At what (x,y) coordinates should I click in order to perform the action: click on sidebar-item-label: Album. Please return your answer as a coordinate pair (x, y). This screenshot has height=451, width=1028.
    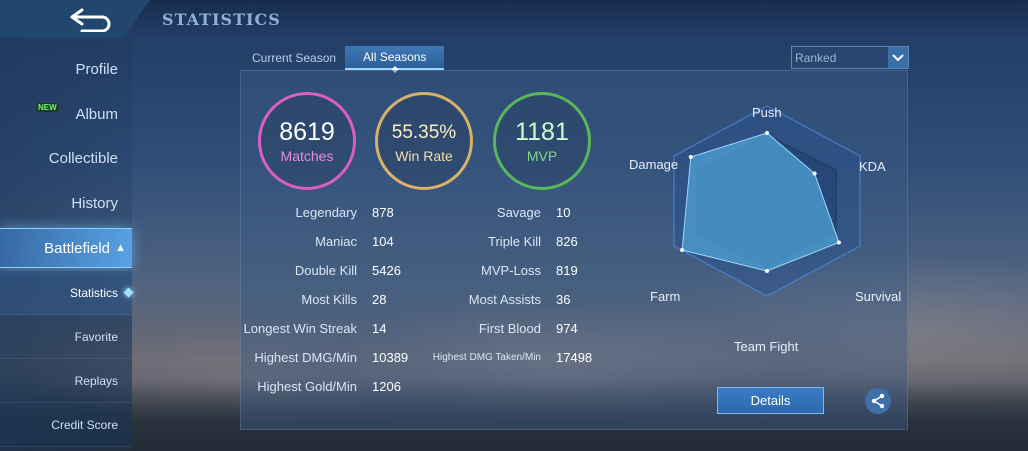
    Looking at the image, I should click on (96, 114).